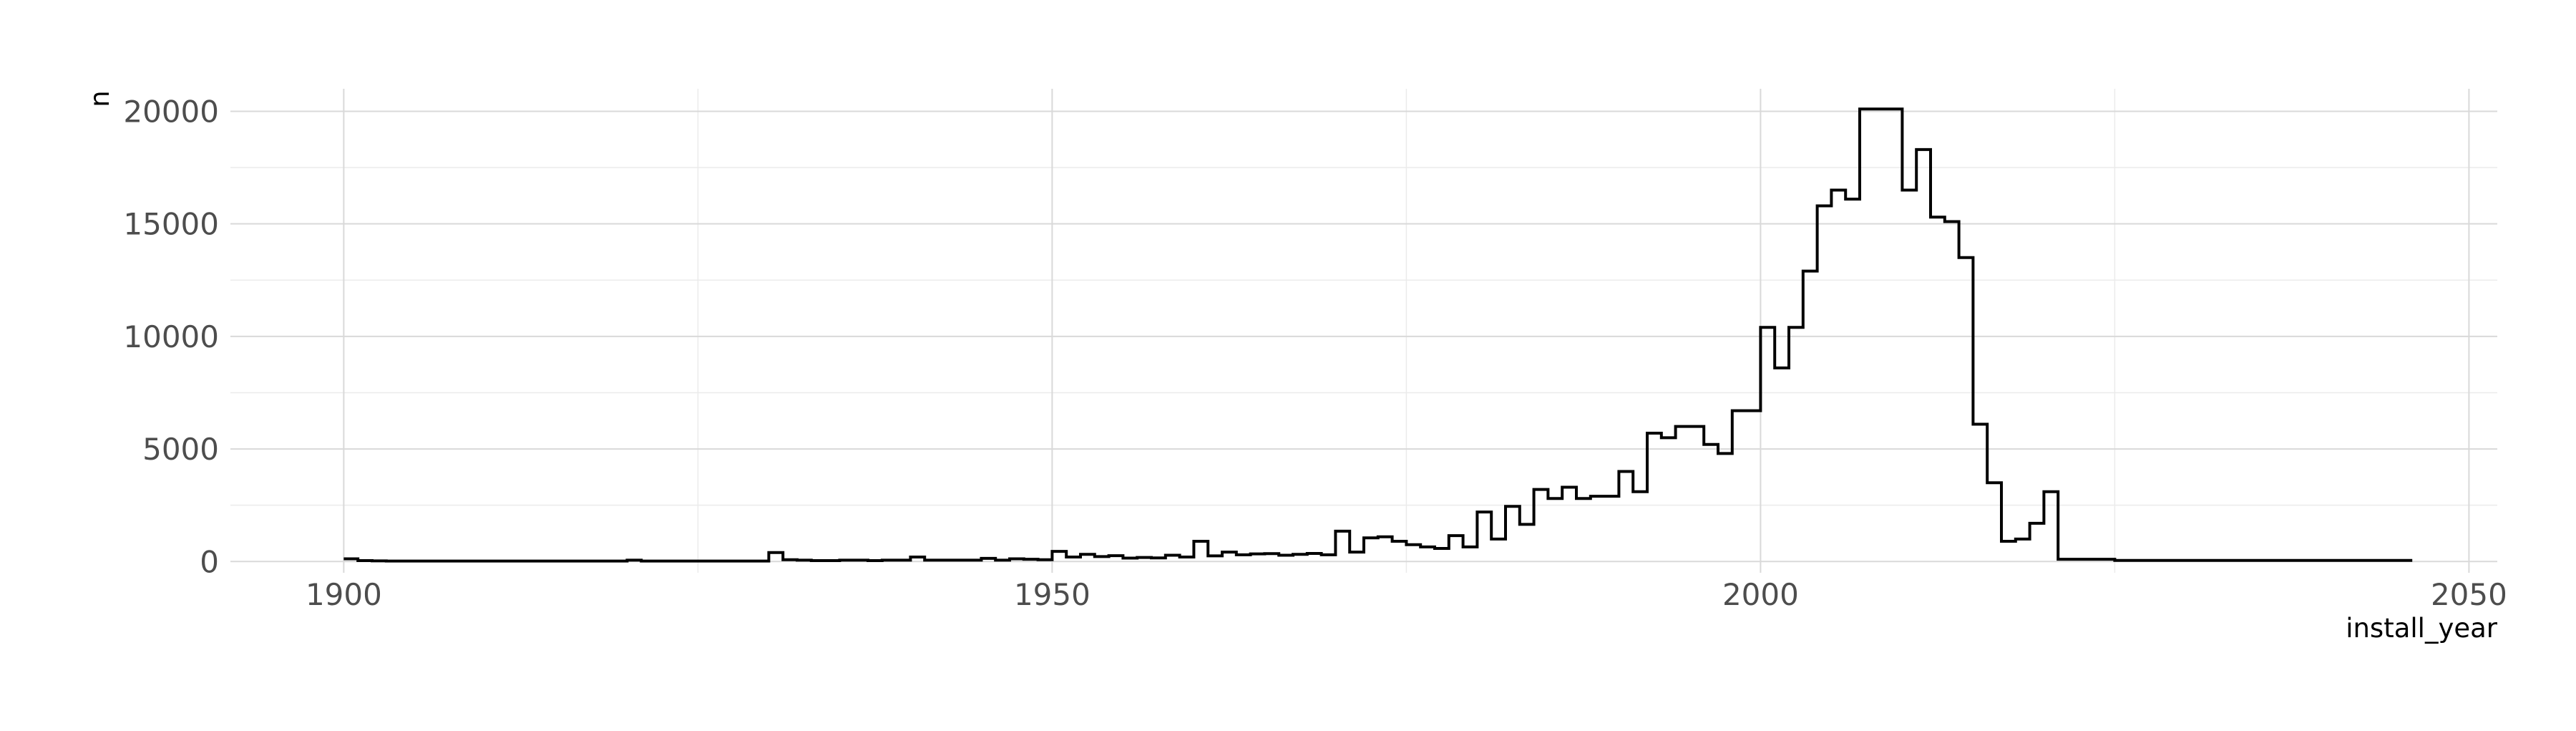 This screenshot has width=2576, height=731. Describe the element at coordinates (2469, 595) in the screenshot. I see `x-tick-label: 2050` at that location.